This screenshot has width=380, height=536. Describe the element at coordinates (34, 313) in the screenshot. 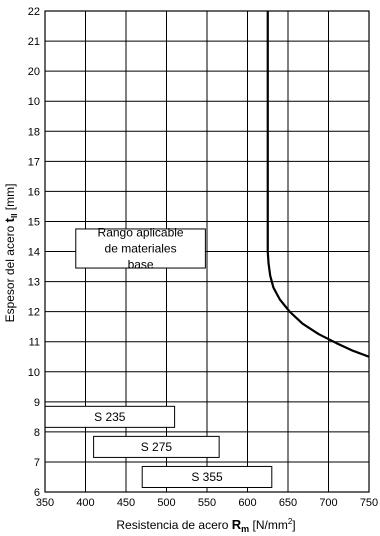

I see `y-tick-label: 12` at that location.